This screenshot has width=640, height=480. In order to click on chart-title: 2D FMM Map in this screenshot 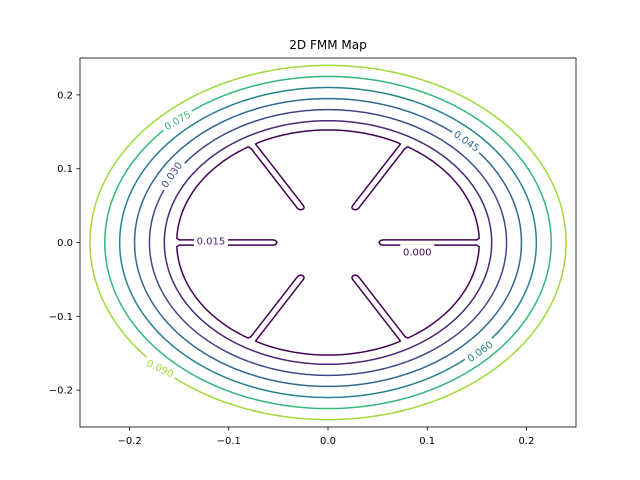, I will do `click(327, 45)`.